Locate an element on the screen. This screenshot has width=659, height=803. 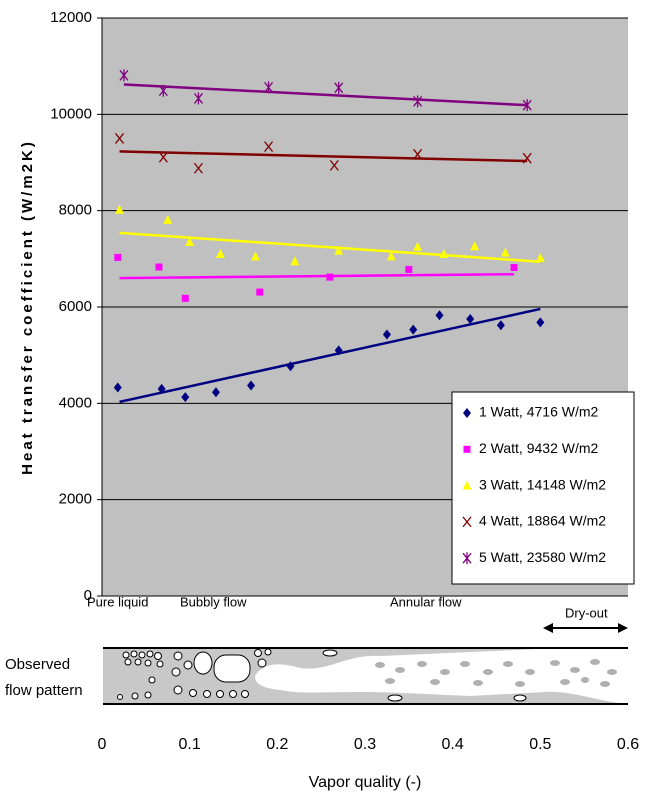
legend is located at coordinates (543, 488).